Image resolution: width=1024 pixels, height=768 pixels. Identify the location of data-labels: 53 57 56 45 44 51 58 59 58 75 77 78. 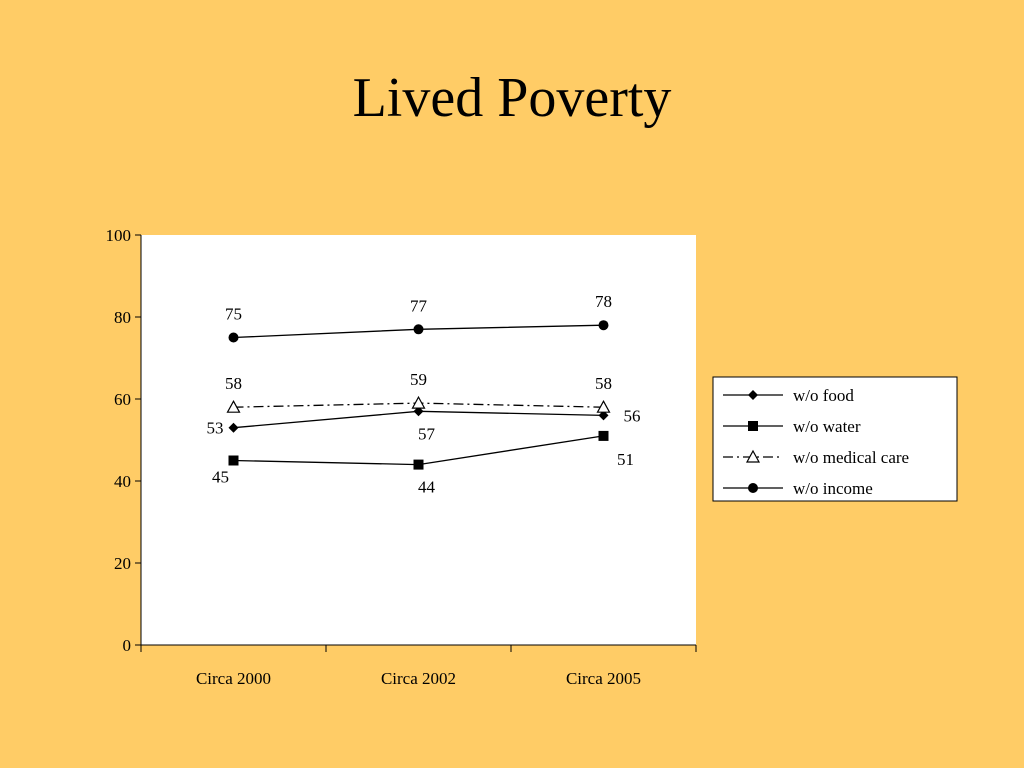
(424, 394).